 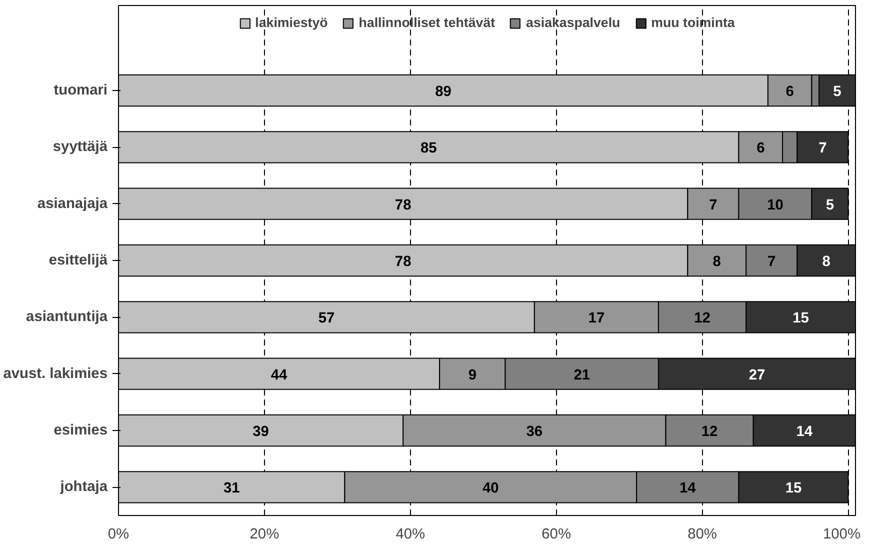 What do you see at coordinates (428, 148) in the screenshot?
I see `data-label: 85` at bounding box center [428, 148].